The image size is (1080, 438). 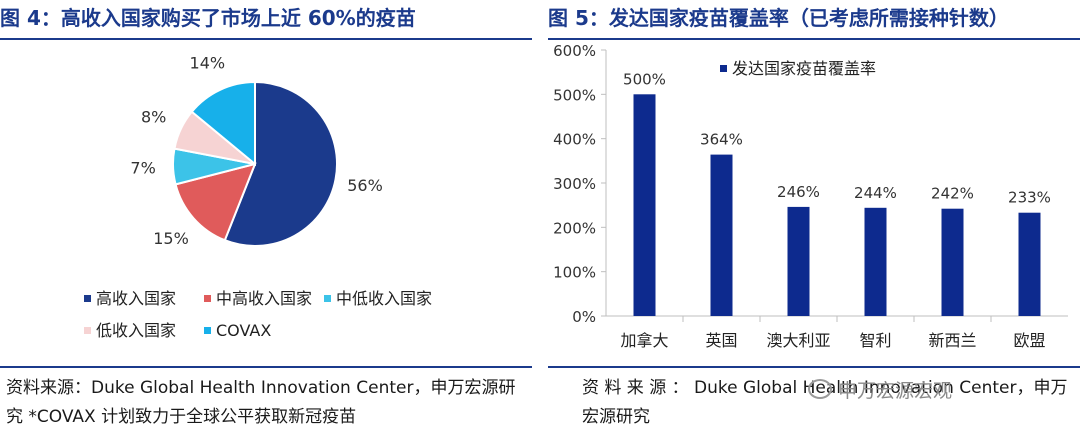 I want to click on right-title-rule, so click(x=814, y=39).